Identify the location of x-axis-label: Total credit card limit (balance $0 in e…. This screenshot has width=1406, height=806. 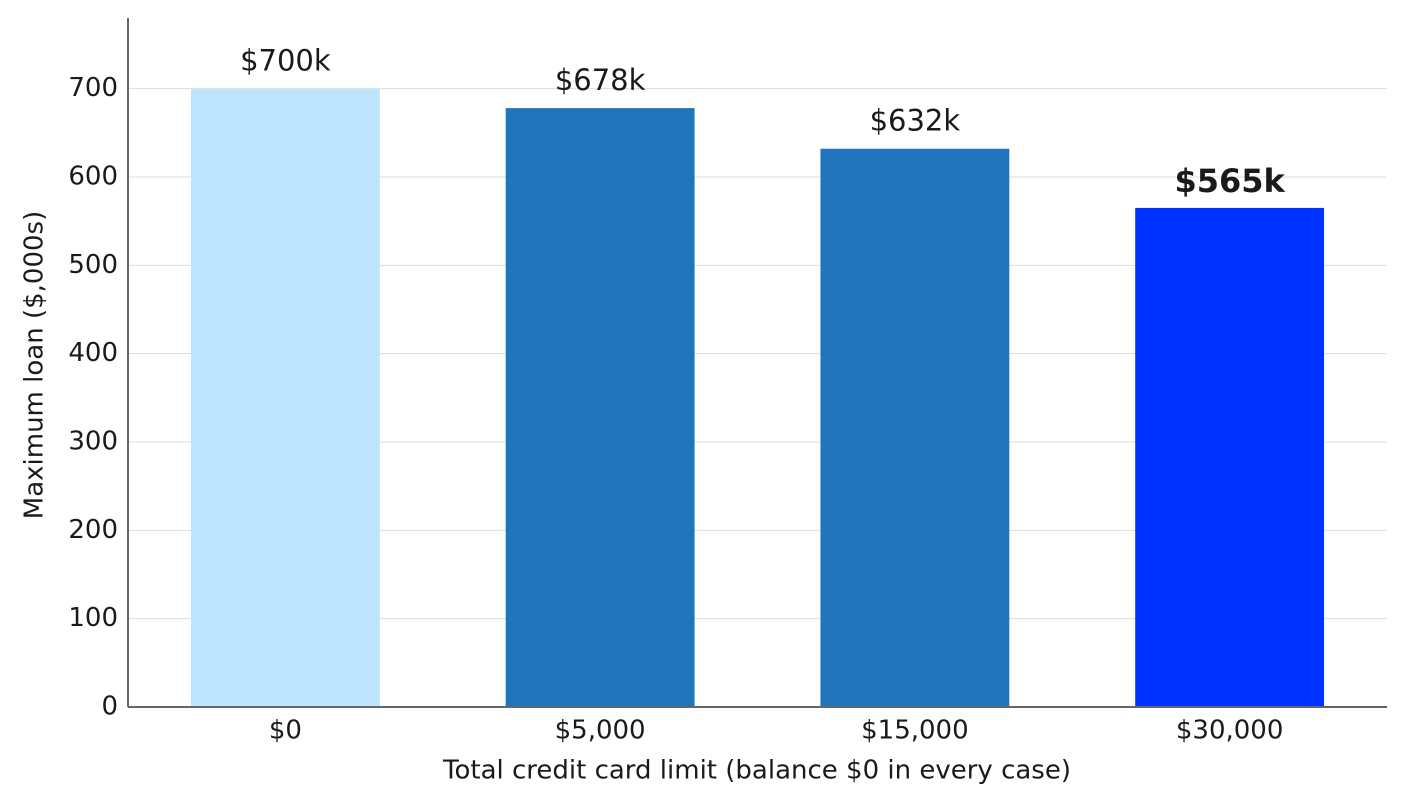
(756, 771).